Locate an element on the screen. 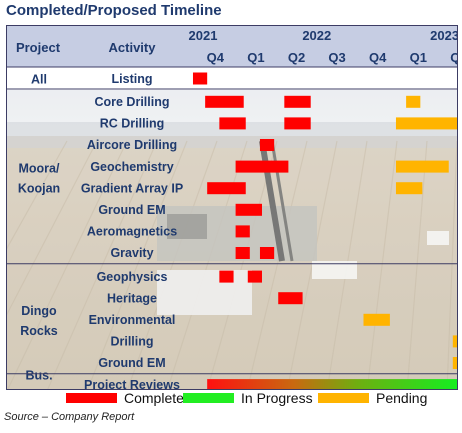 This screenshot has width=462, height=433. activity-label-geophysics: Geophysics is located at coordinates (132, 277).